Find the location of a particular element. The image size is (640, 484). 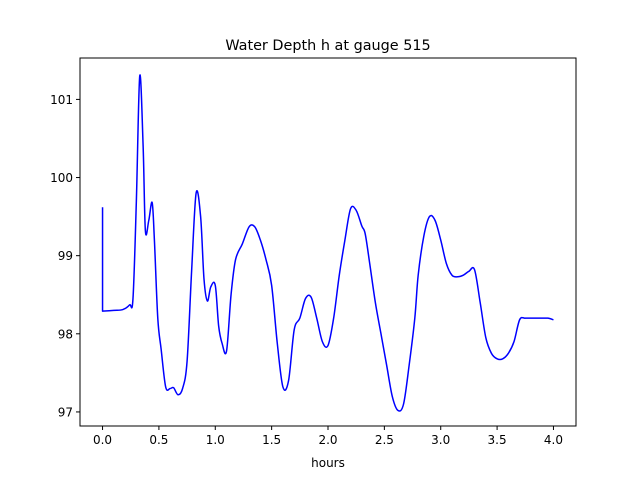

x-tick-label: 2.5 is located at coordinates (384, 440).